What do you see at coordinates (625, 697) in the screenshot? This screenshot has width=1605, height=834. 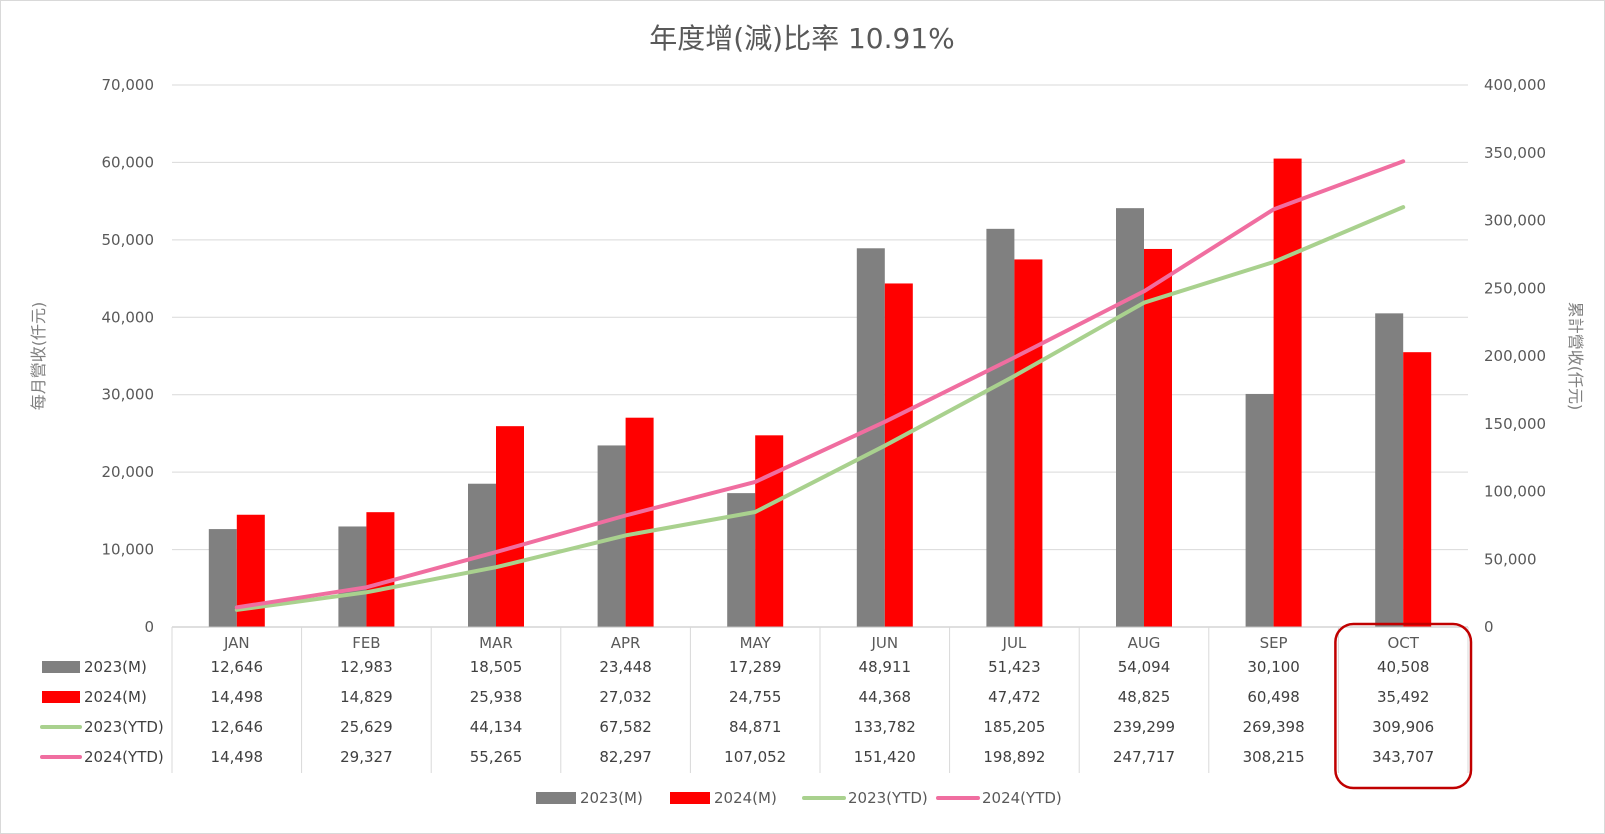 I see `table-cell: 27,032` at bounding box center [625, 697].